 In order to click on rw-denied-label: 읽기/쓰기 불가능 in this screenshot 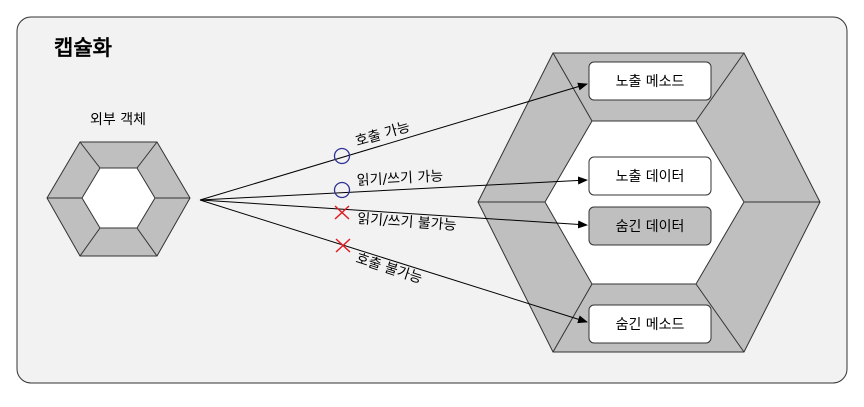, I will do `click(407, 222)`.